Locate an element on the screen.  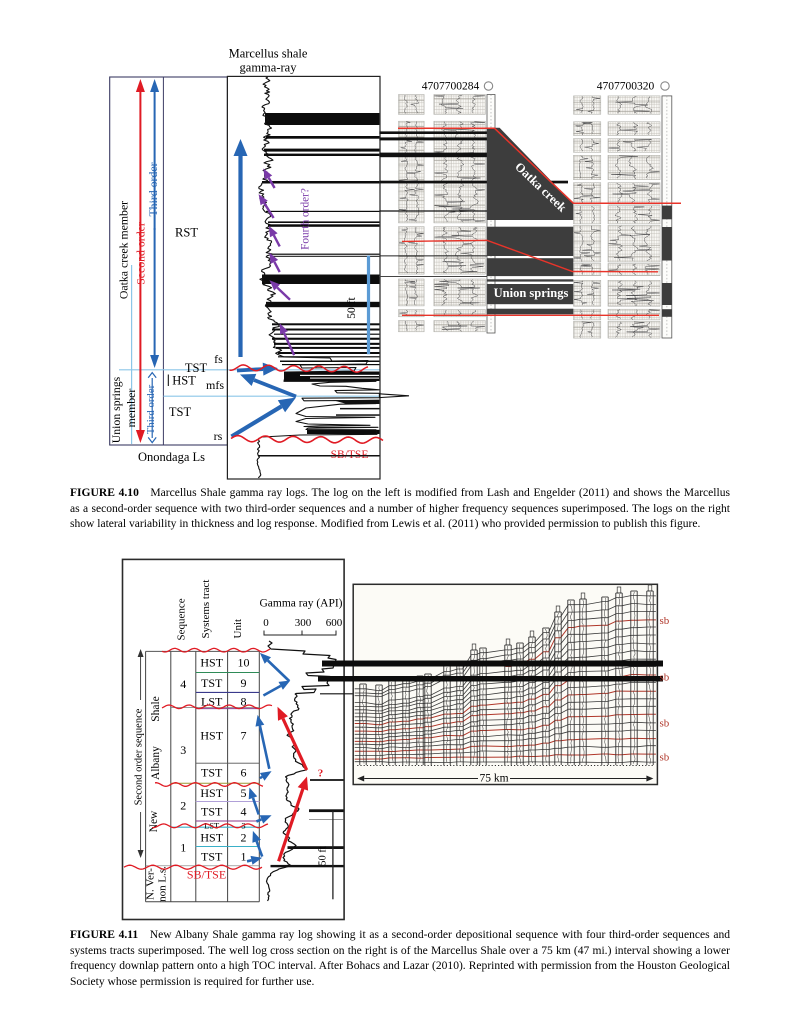
svg-text: 600 is located at coordinates (334, 623).